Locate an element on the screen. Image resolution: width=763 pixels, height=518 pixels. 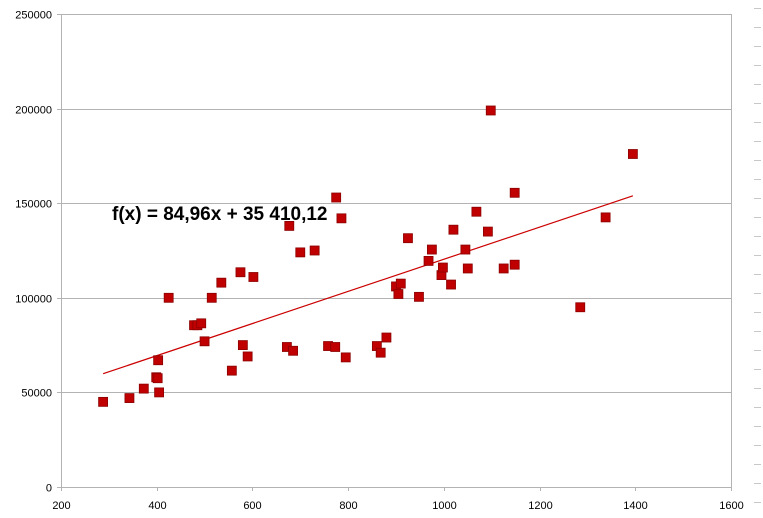
x-tick-label: 200 is located at coordinates (61, 506).